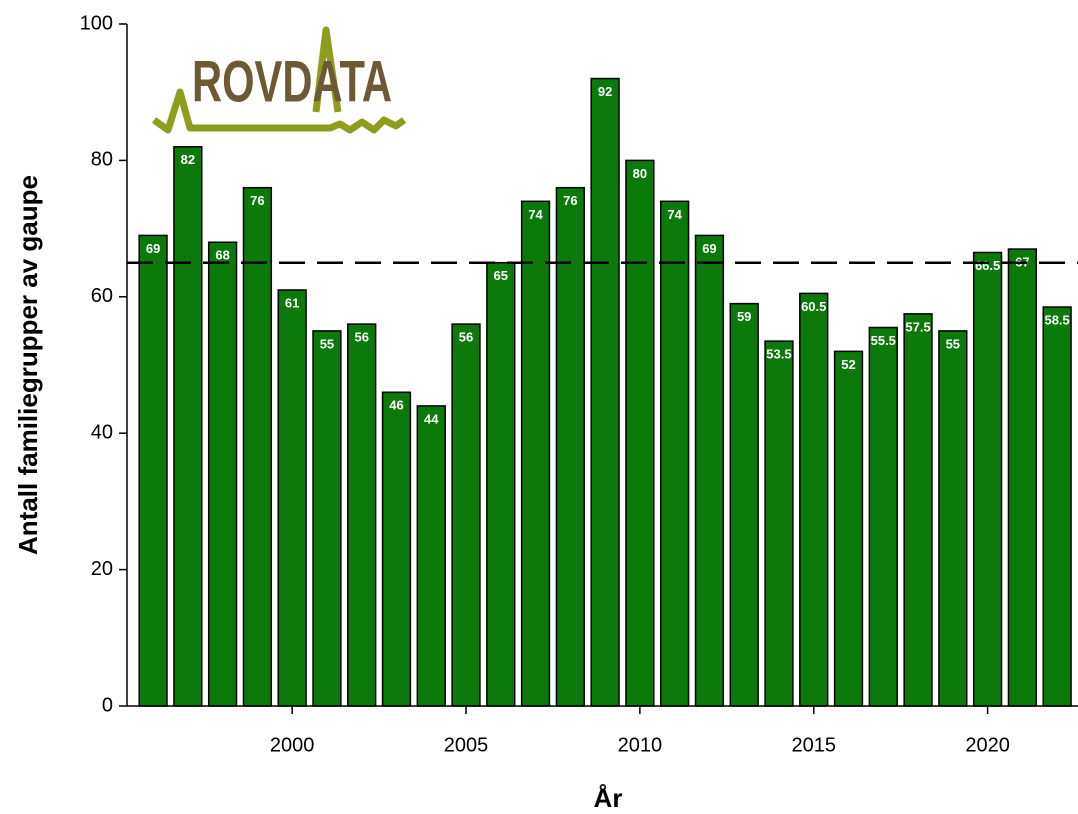 The width and height of the screenshot is (1078, 814). I want to click on x-tick-label: 2005, so click(466, 745).